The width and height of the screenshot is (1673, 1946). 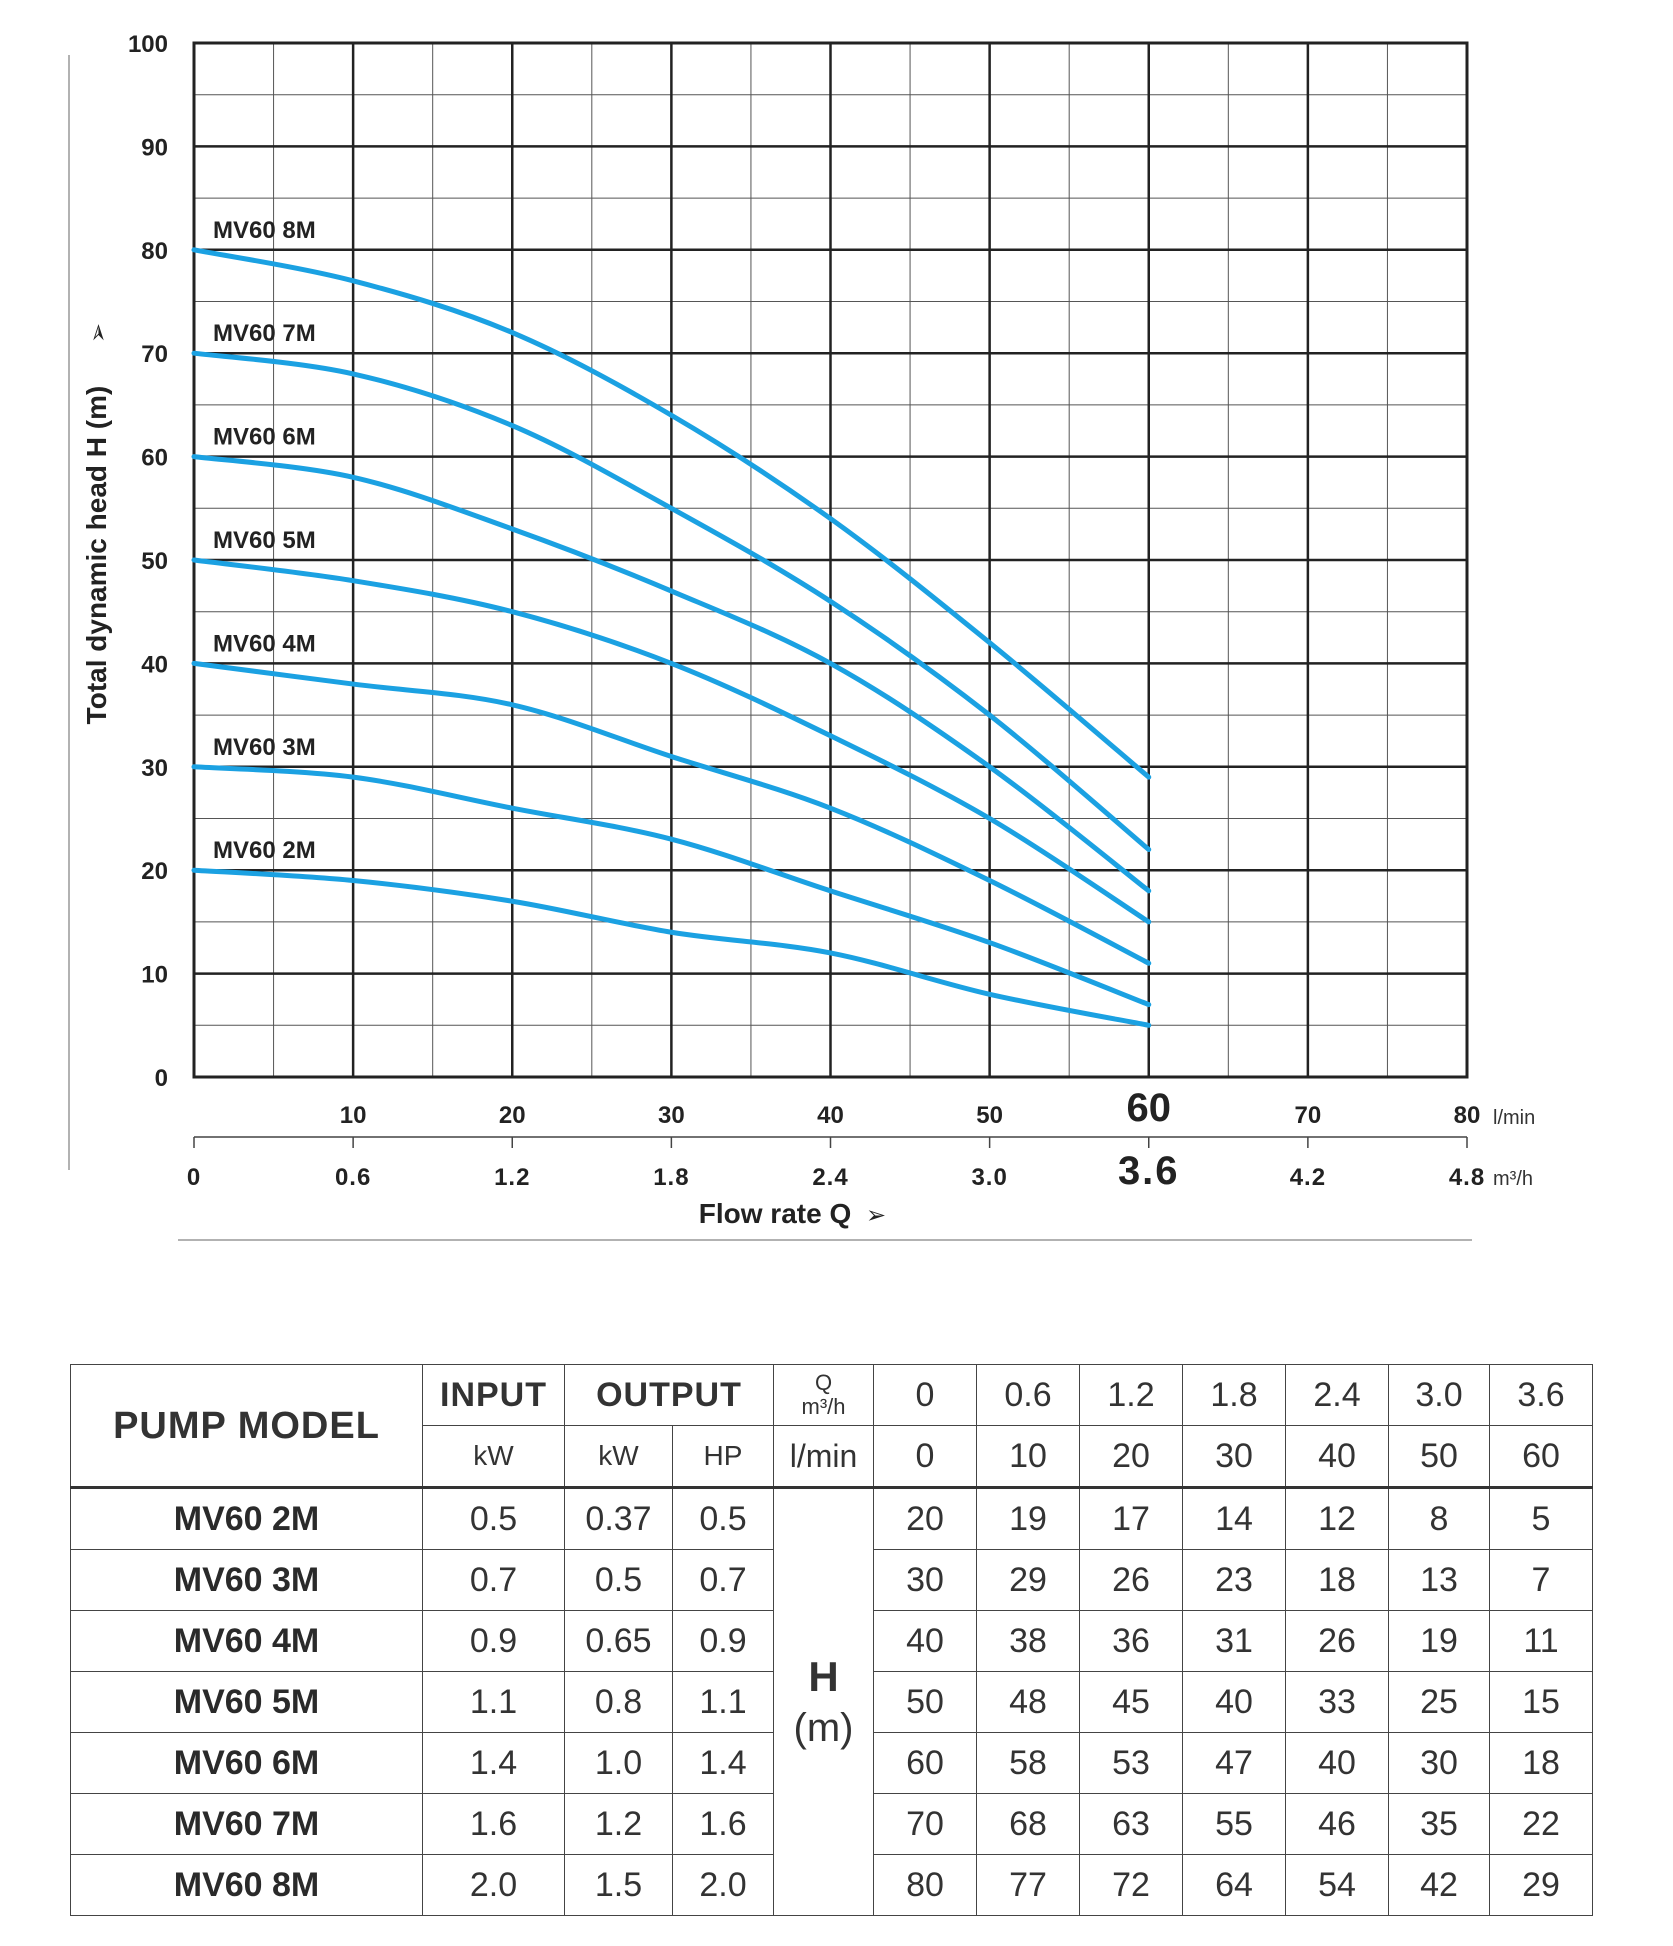 What do you see at coordinates (264, 230) in the screenshot?
I see `series-label: MV60 8M` at bounding box center [264, 230].